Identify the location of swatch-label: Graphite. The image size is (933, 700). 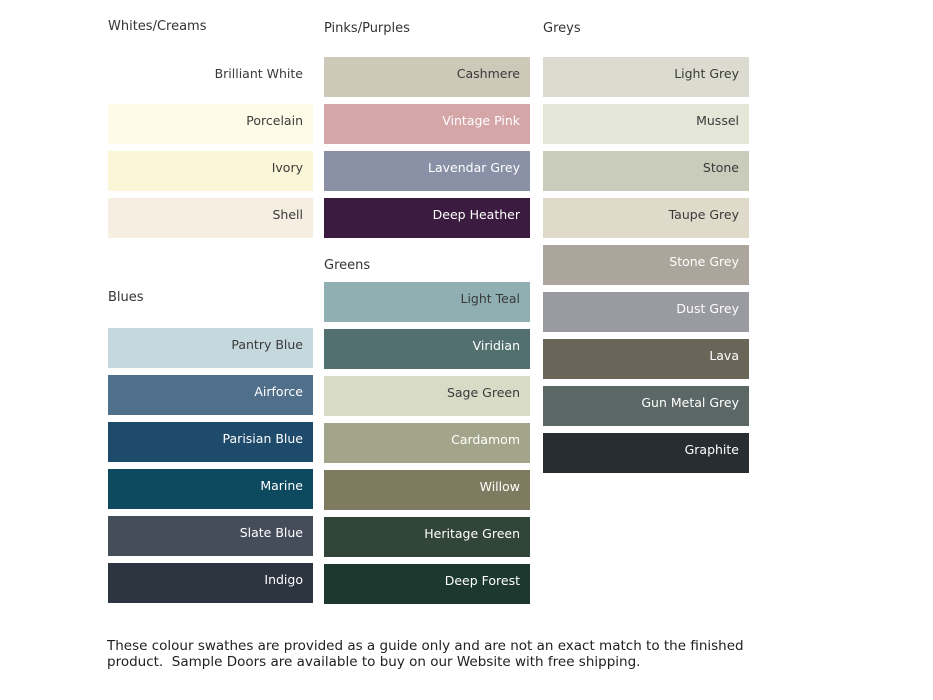
(711, 449).